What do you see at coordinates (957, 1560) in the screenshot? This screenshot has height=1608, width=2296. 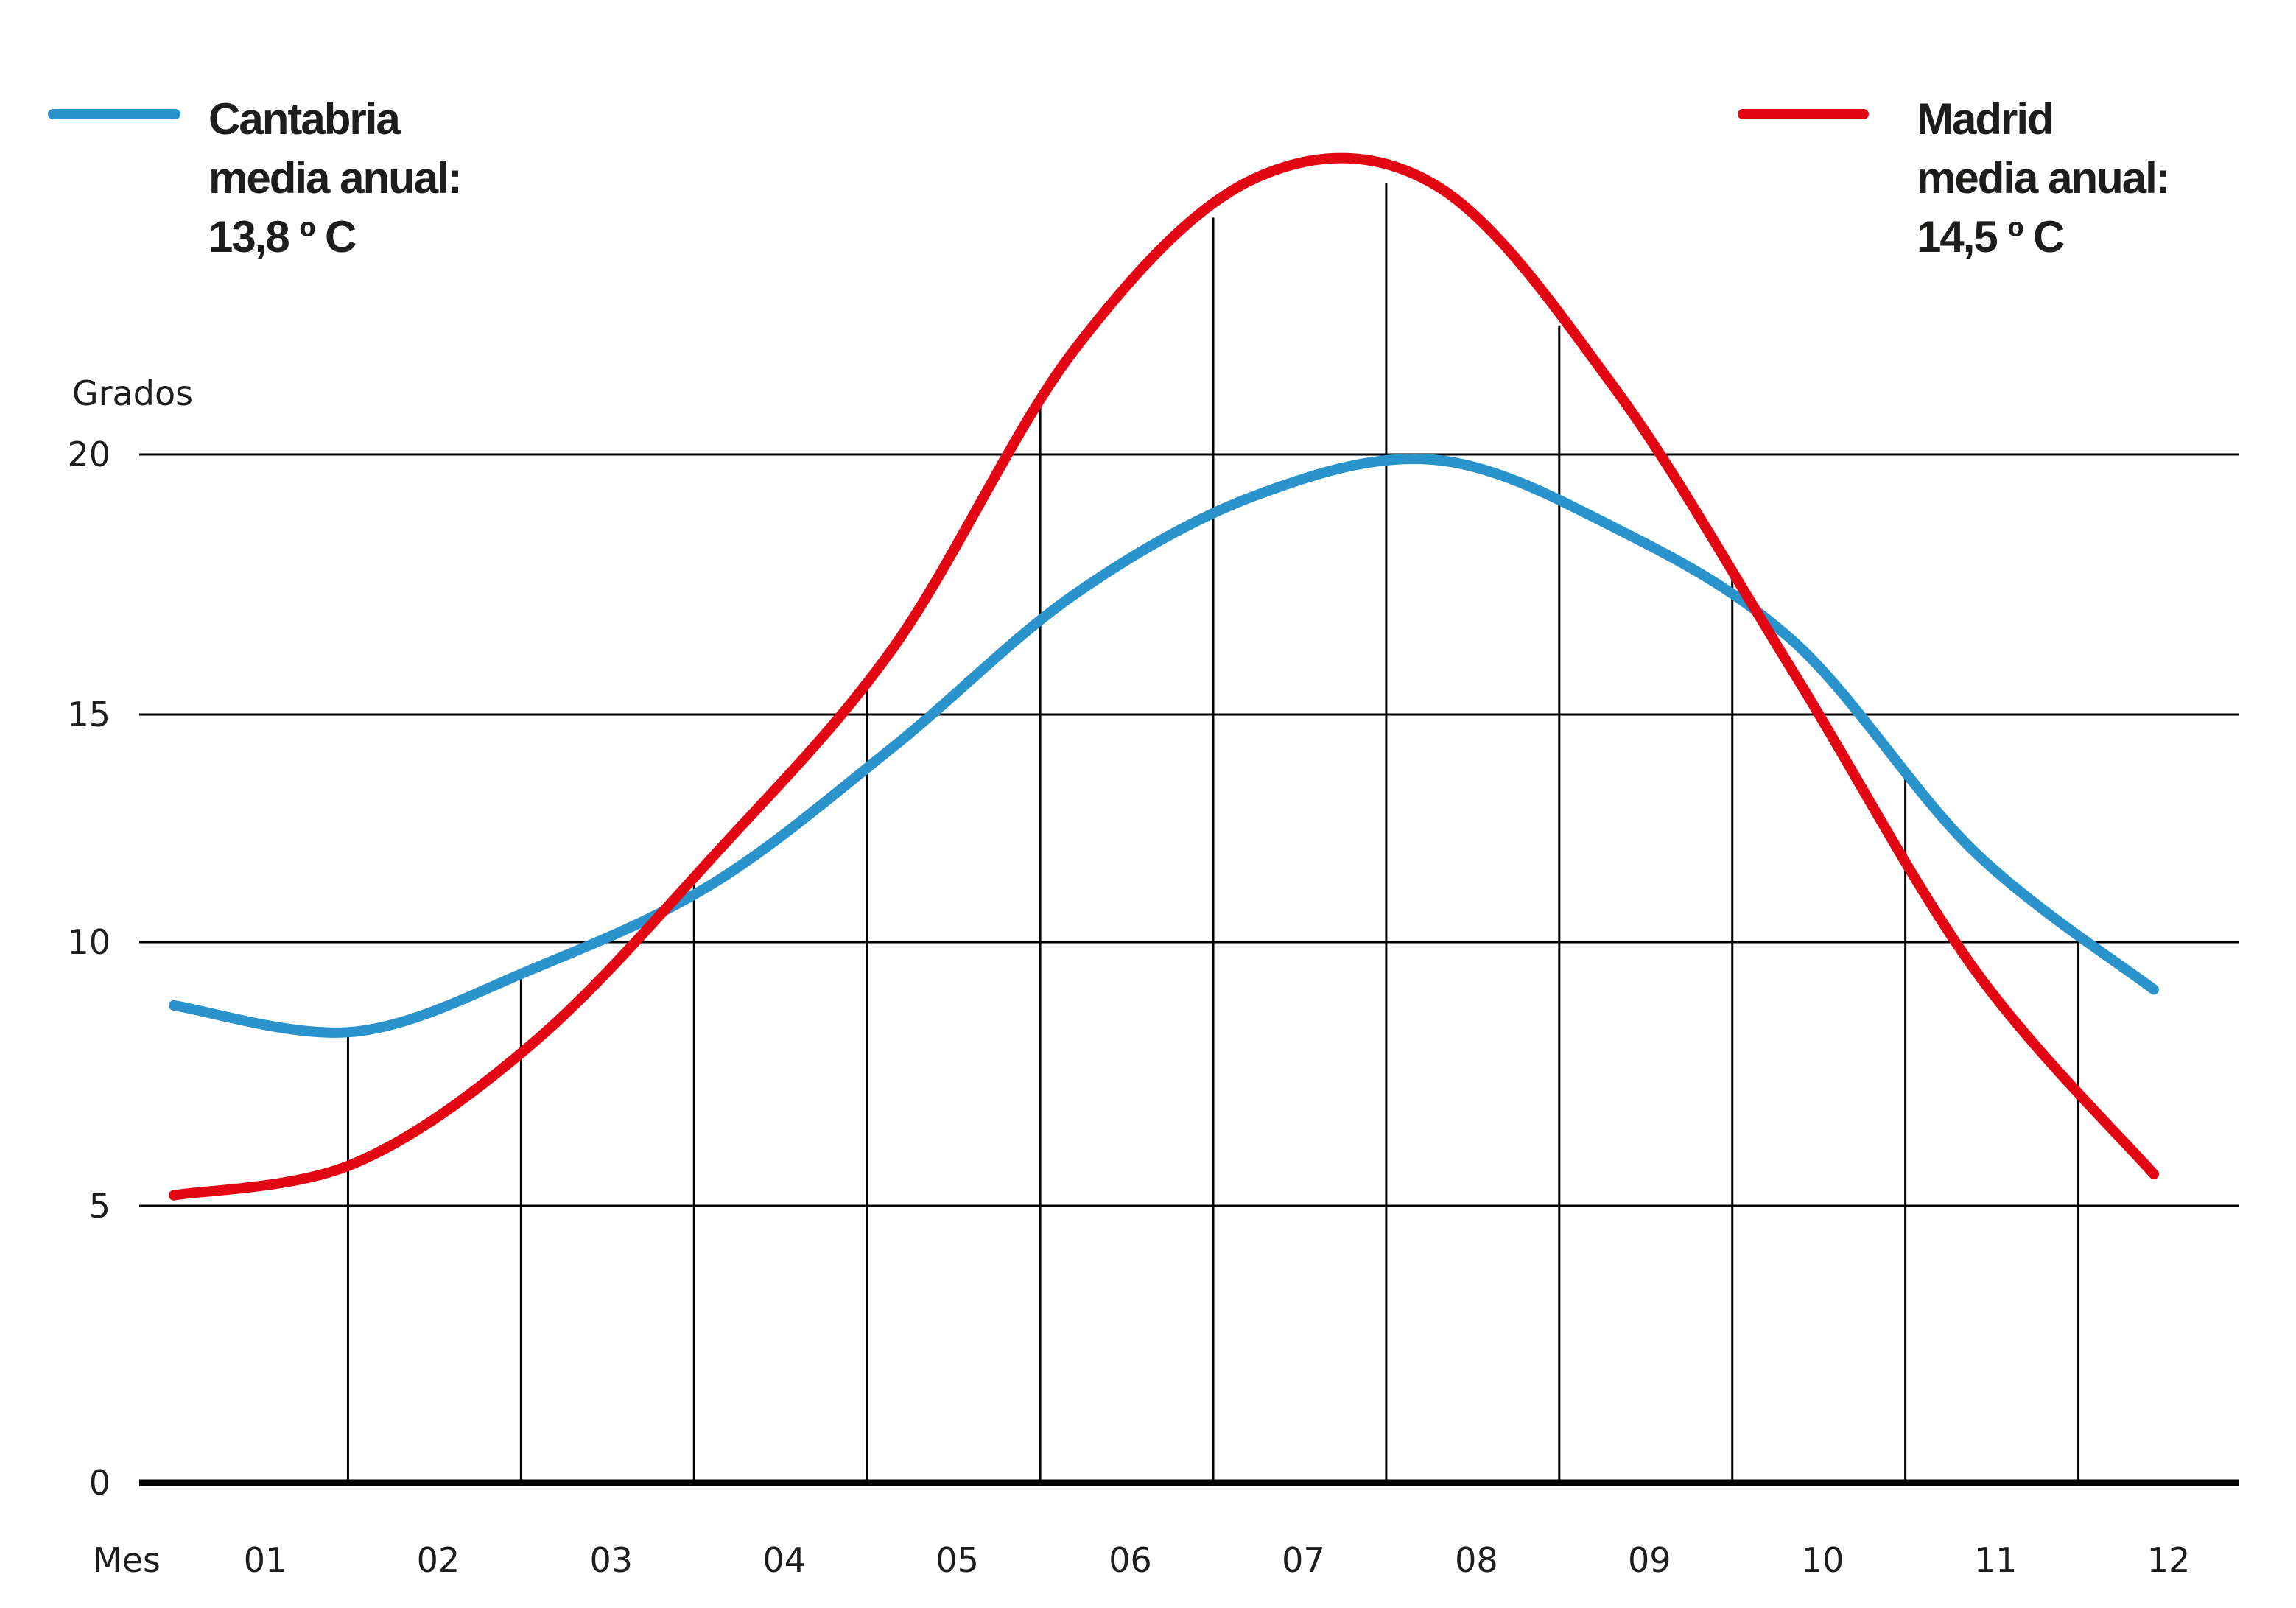 I see `x-tick-label: 05` at bounding box center [957, 1560].